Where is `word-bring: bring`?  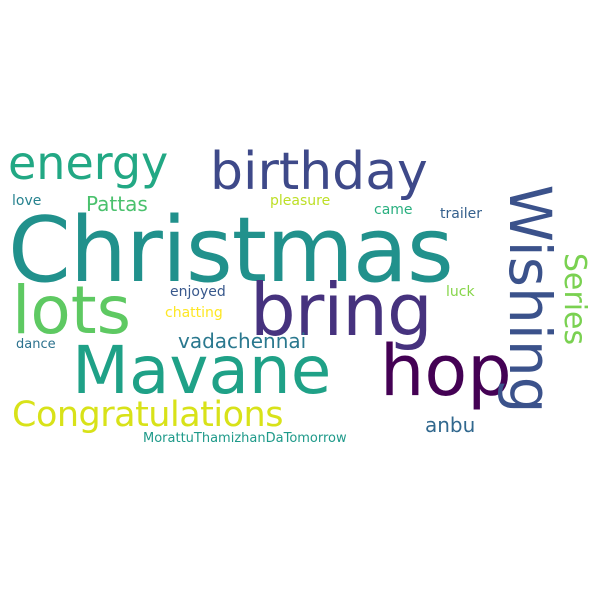 word-bring: bring is located at coordinates (341, 310).